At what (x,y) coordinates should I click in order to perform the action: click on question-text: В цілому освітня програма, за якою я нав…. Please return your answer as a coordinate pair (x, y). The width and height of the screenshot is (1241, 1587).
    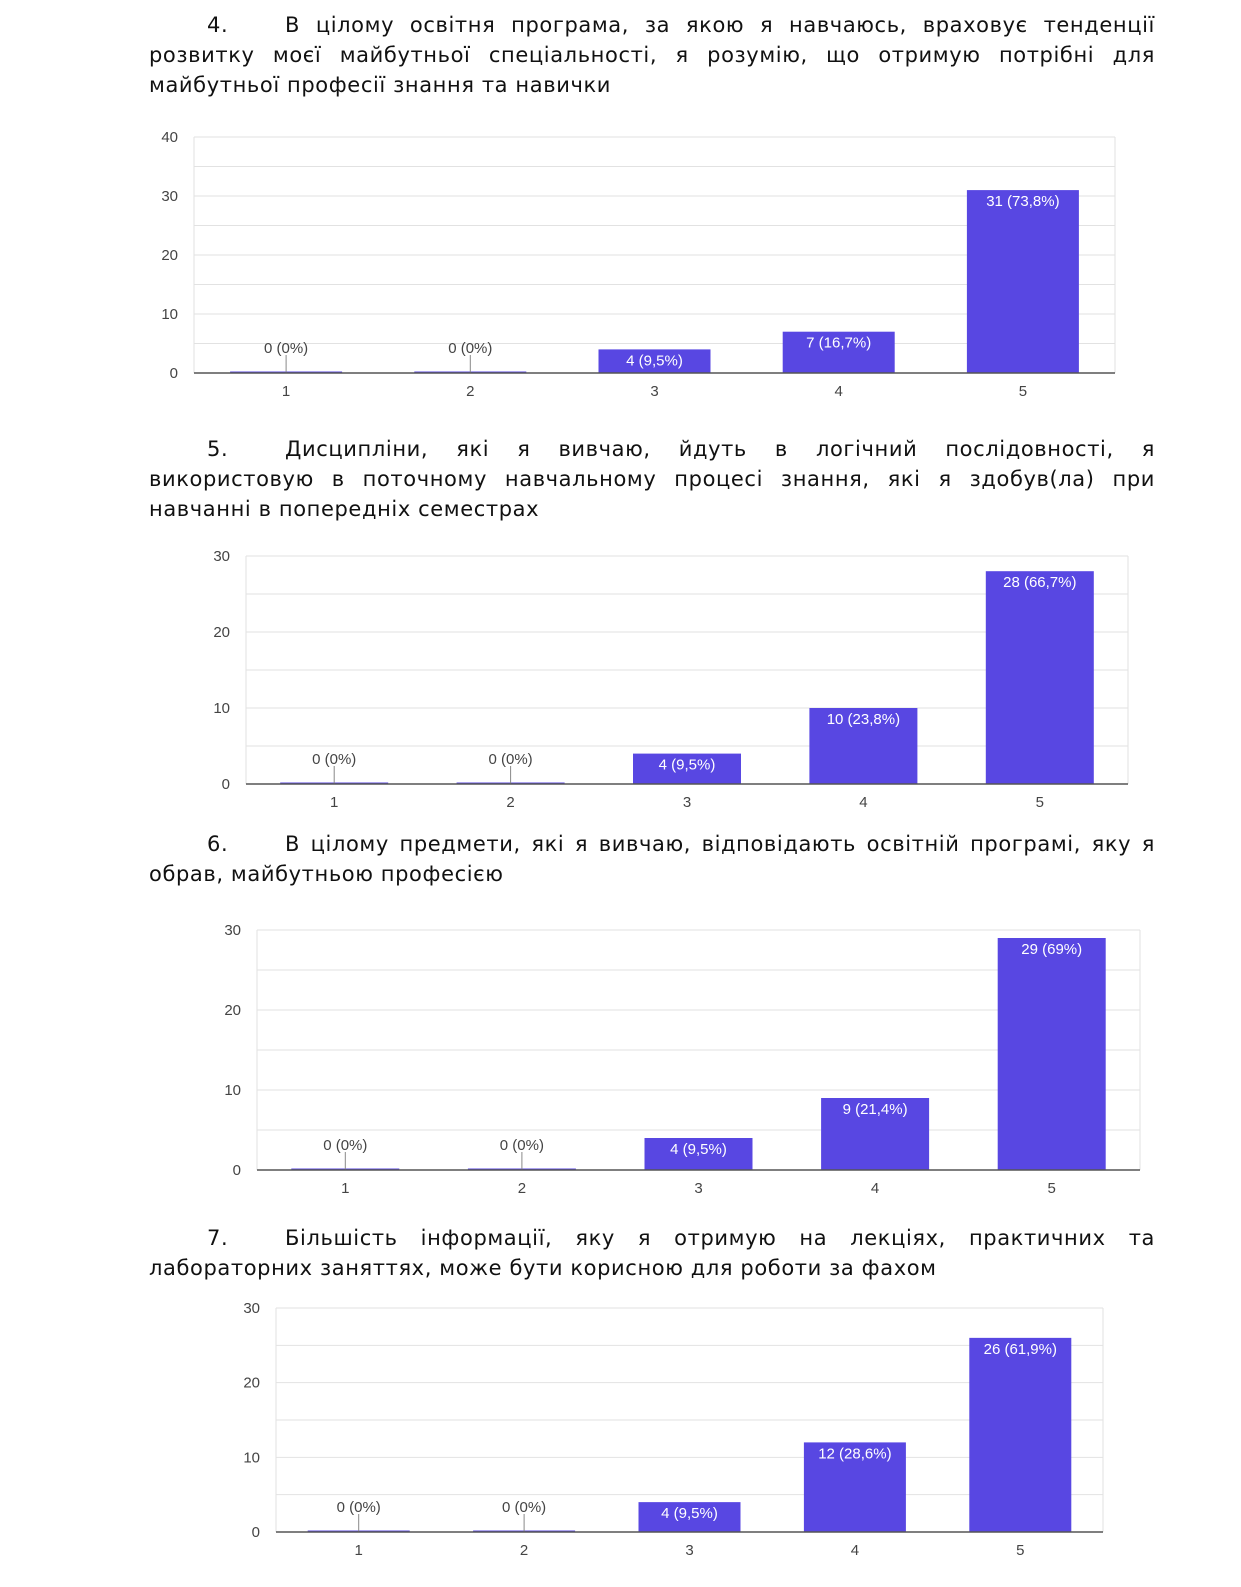
    Looking at the image, I should click on (652, 55).